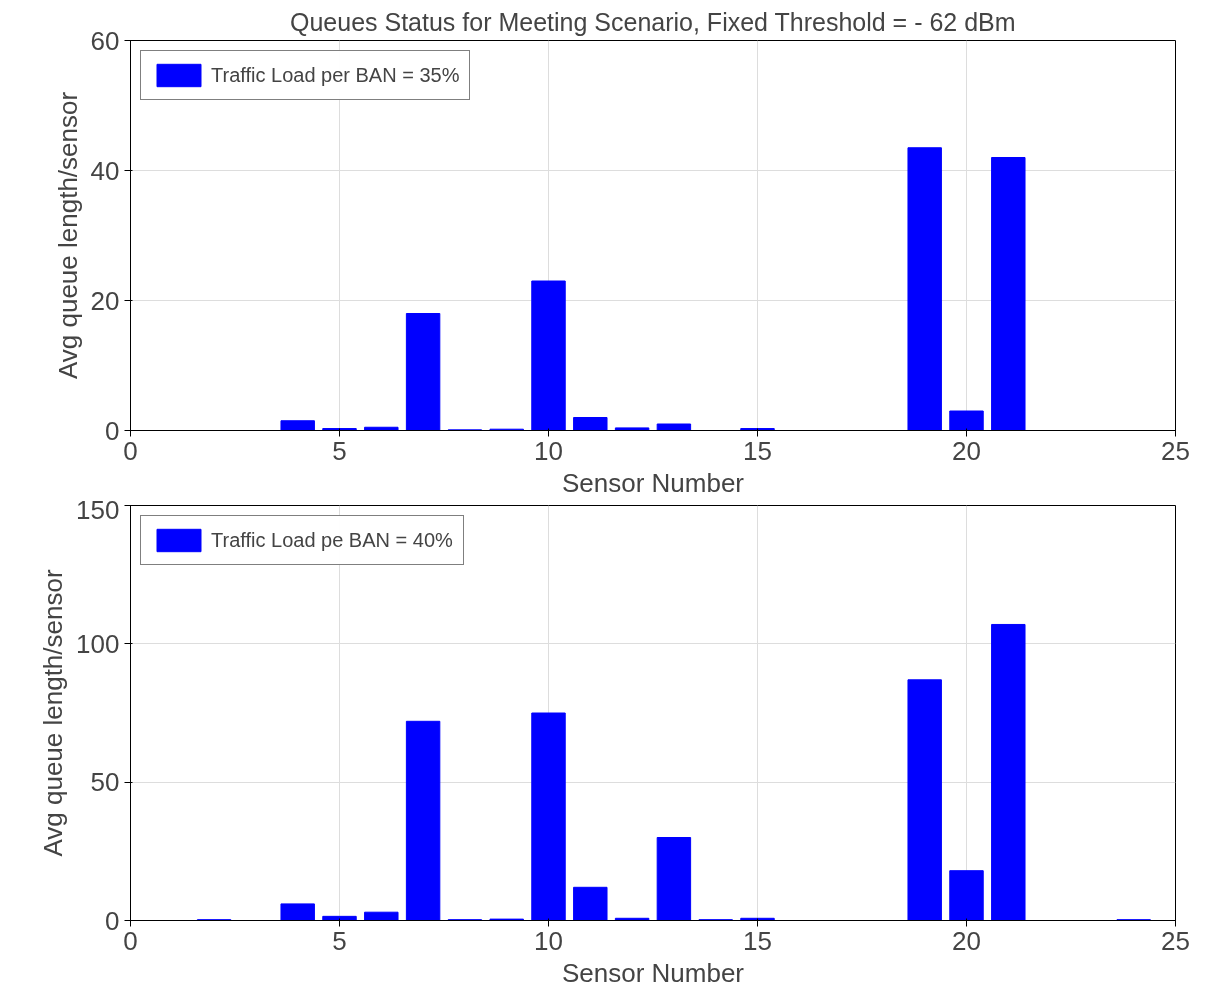 This screenshot has width=1205, height=1000. Describe the element at coordinates (98, 643) in the screenshot. I see `y-tick-label: 100` at that location.